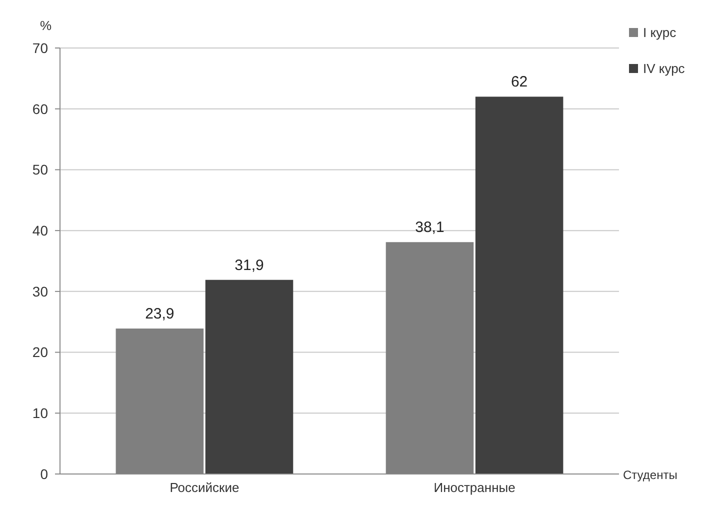 This screenshot has height=512, width=727. What do you see at coordinates (40, 352) in the screenshot?
I see `y-tick-label: 20` at bounding box center [40, 352].